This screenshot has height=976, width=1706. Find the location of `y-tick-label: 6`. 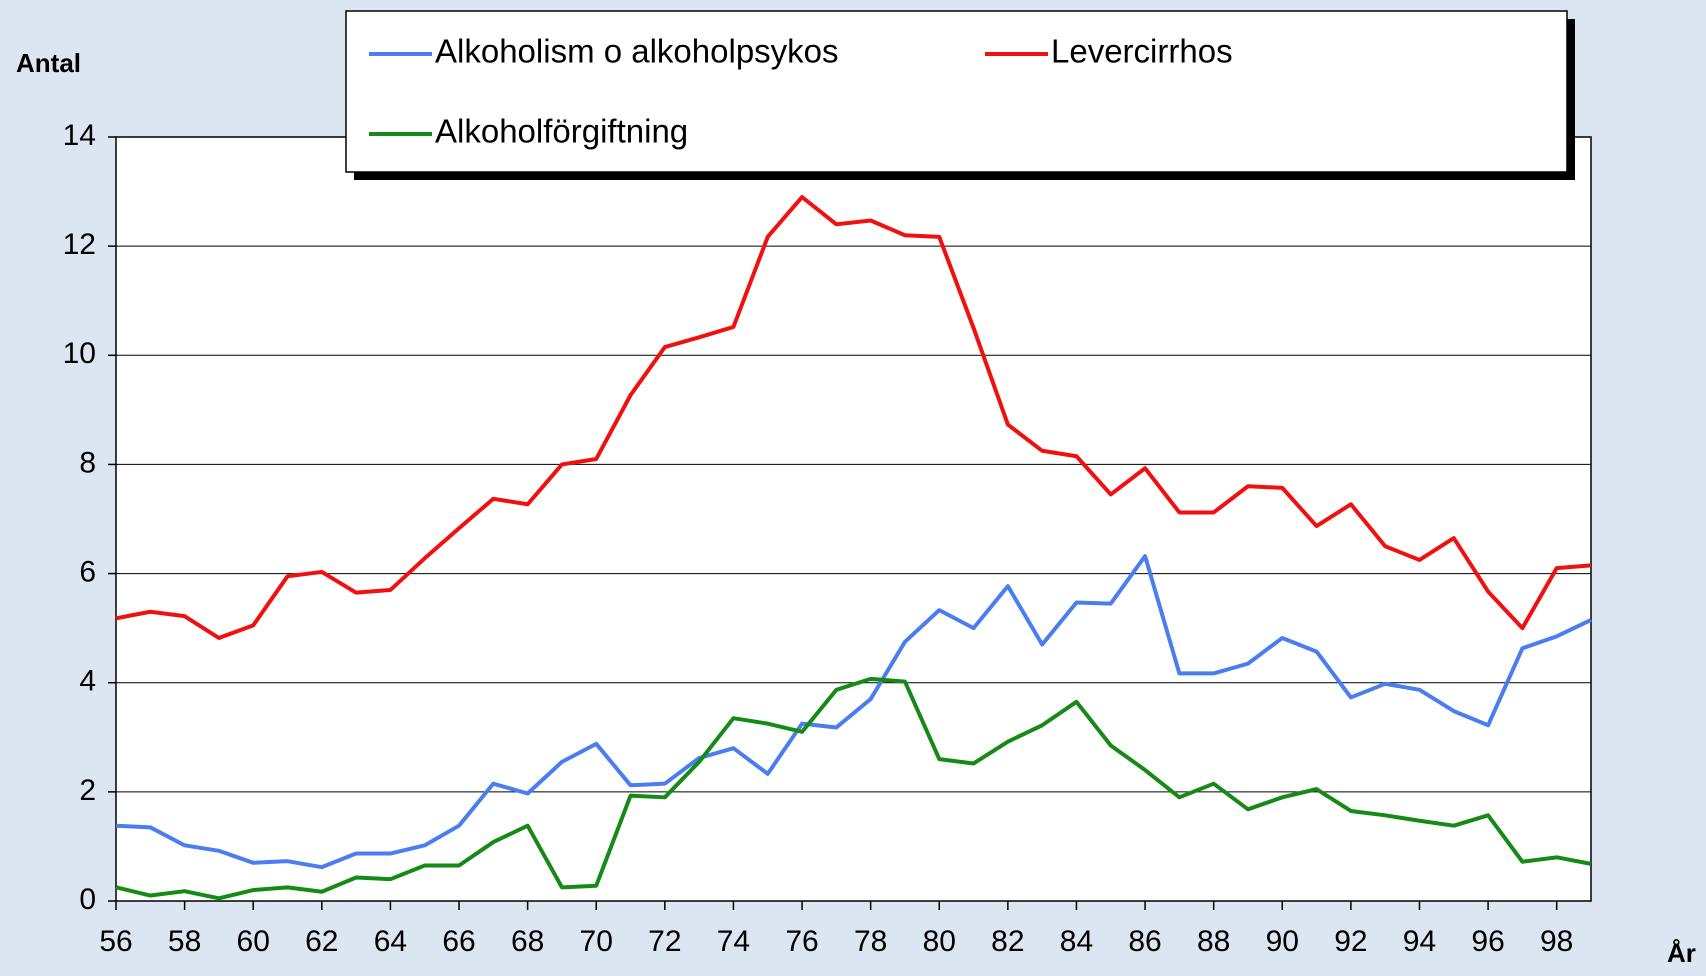

y-tick-label: 6 is located at coordinates (87, 571).